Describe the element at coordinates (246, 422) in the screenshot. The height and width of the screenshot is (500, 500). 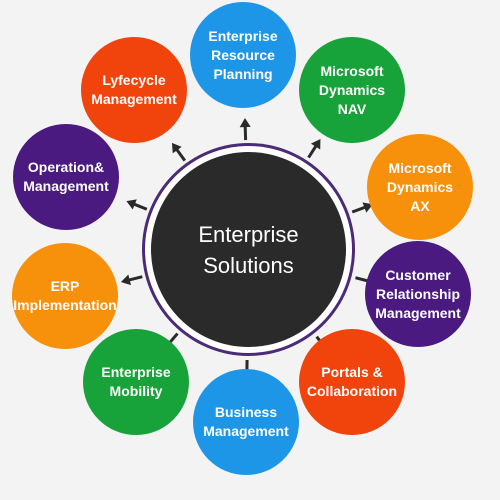
I see `node-business-management: Business Management` at that location.